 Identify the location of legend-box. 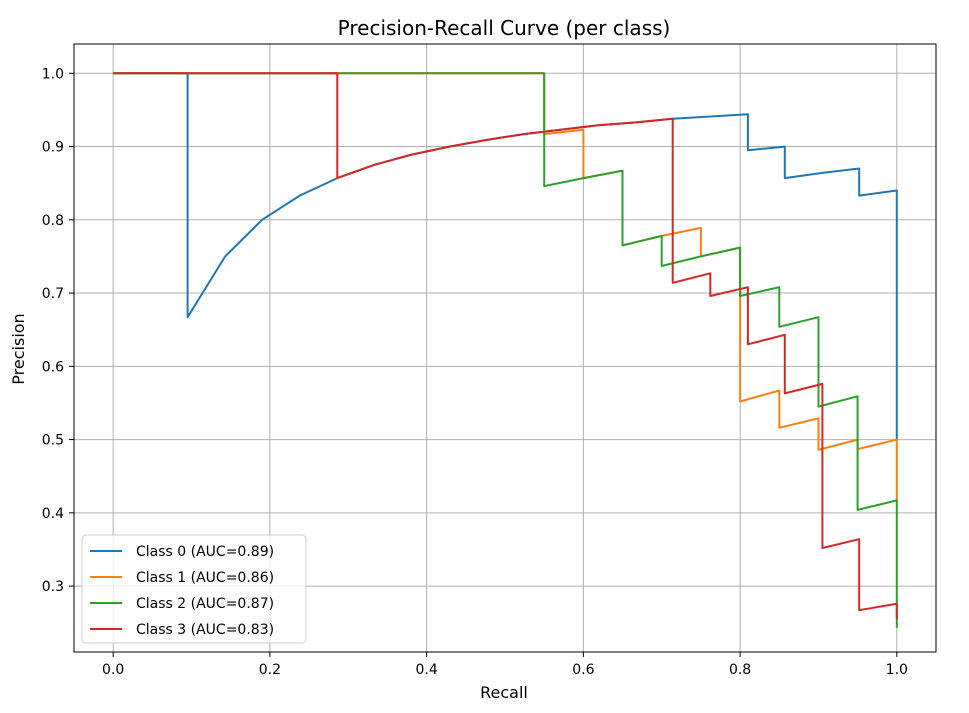
(194, 589).